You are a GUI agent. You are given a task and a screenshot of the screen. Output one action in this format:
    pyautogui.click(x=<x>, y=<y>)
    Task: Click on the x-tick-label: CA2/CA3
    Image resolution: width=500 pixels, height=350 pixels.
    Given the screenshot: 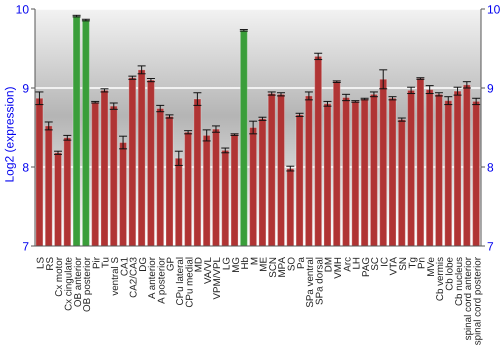 What is the action you would take?
    pyautogui.click(x=134, y=277)
    